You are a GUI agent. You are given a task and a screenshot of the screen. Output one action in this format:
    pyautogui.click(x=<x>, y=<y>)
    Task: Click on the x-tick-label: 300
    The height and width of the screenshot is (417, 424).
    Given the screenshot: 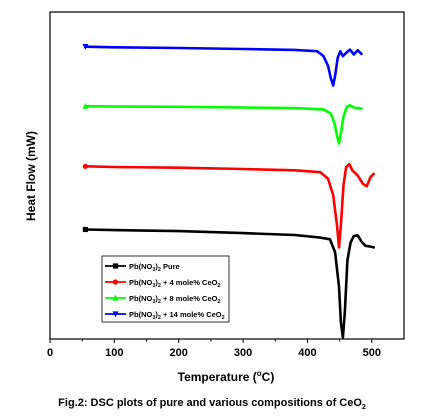 What is the action you would take?
    pyautogui.click(x=243, y=353)
    